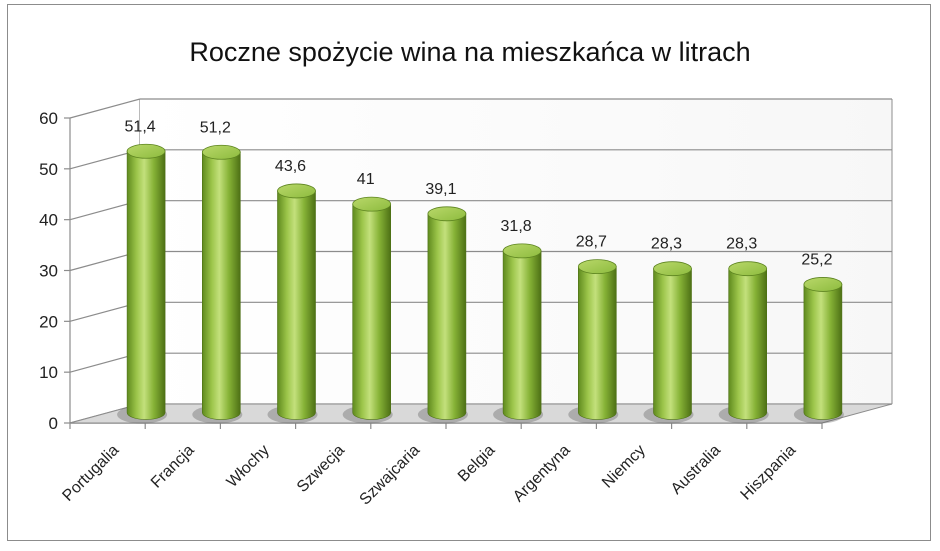 Image resolution: width=940 pixels, height=551 pixels. Describe the element at coordinates (248, 466) in the screenshot. I see `category-label: Włochy` at that location.